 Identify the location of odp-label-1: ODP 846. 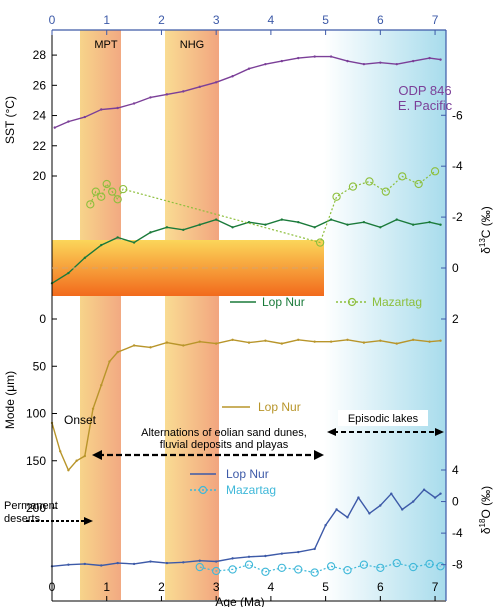
(424, 90).